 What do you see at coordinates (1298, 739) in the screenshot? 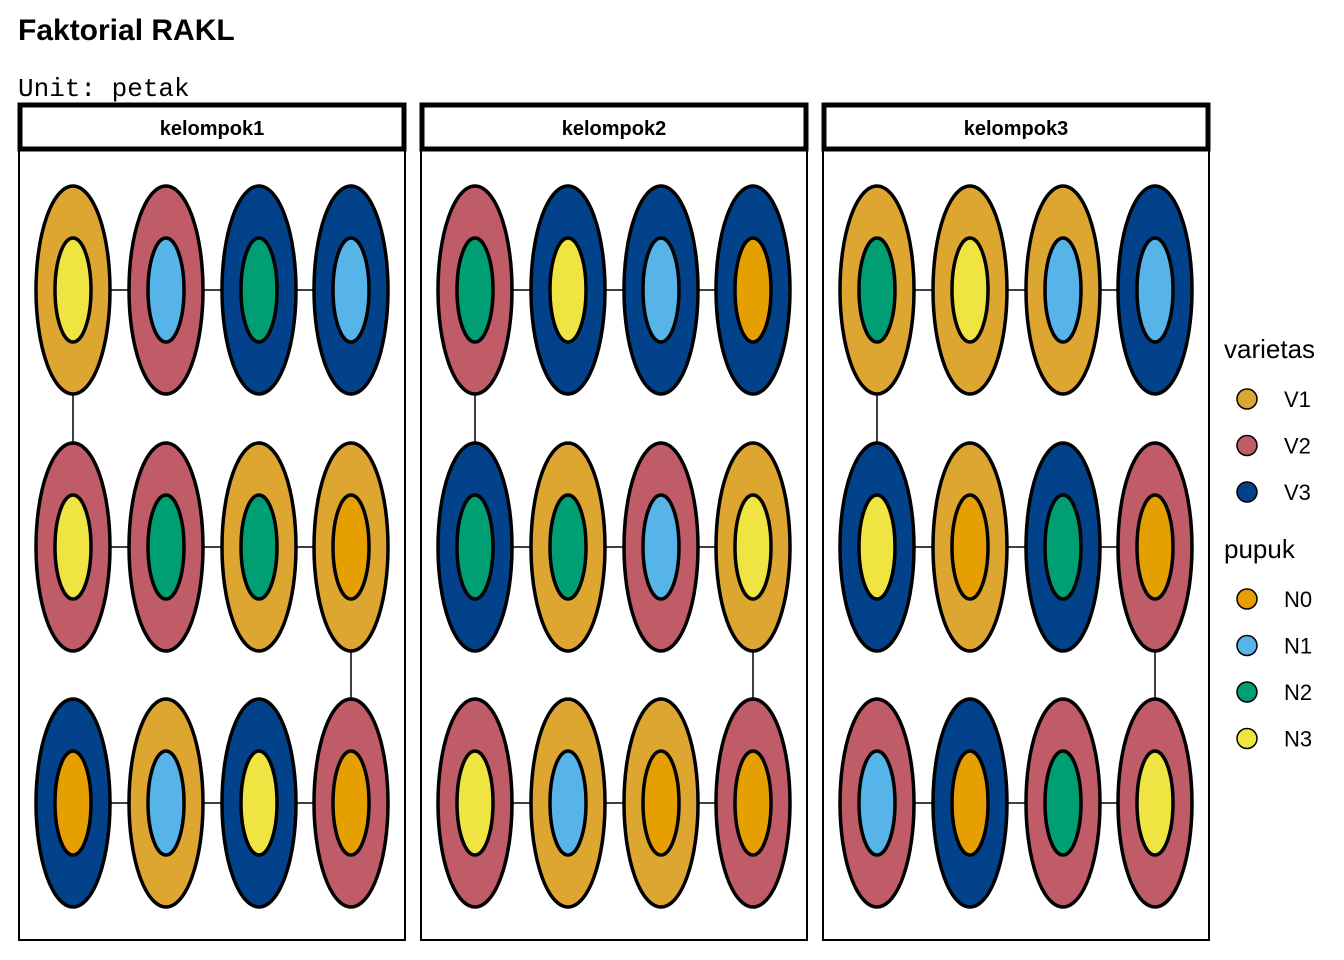
I see `legend-label-N3: N3` at bounding box center [1298, 739].